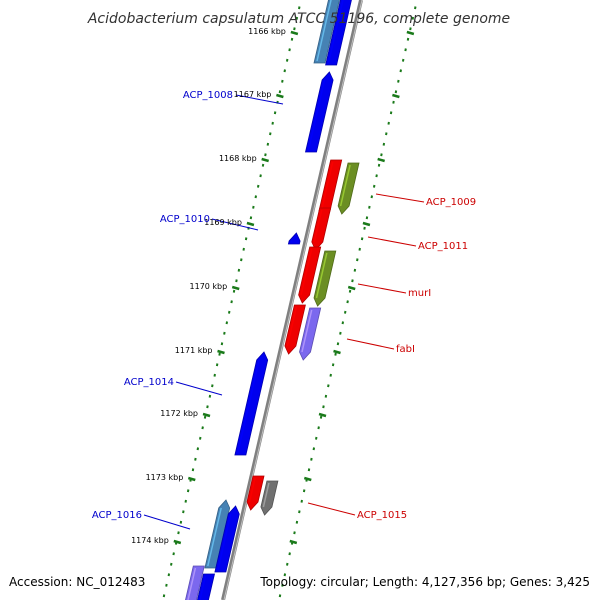 Image resolution: width=600 pixels, height=600 pixels. I want to click on gene-arrow-acp-1015-gray, so click(269, 498).